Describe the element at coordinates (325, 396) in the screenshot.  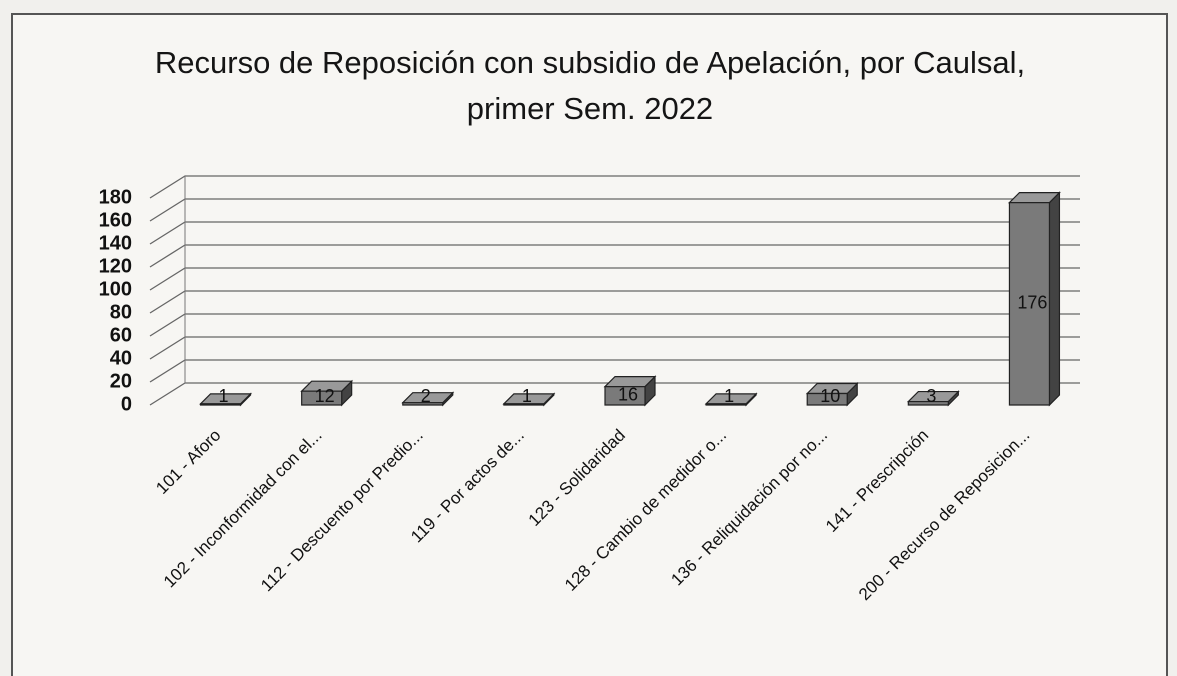
I see `data-label: 12` at that location.